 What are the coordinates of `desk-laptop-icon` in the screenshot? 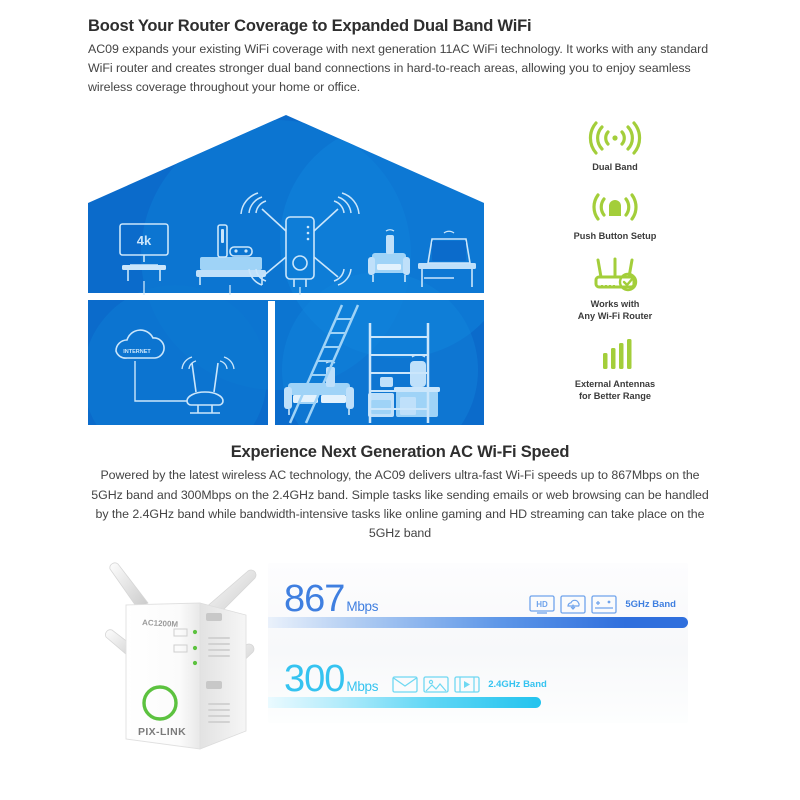 It's located at (447, 259).